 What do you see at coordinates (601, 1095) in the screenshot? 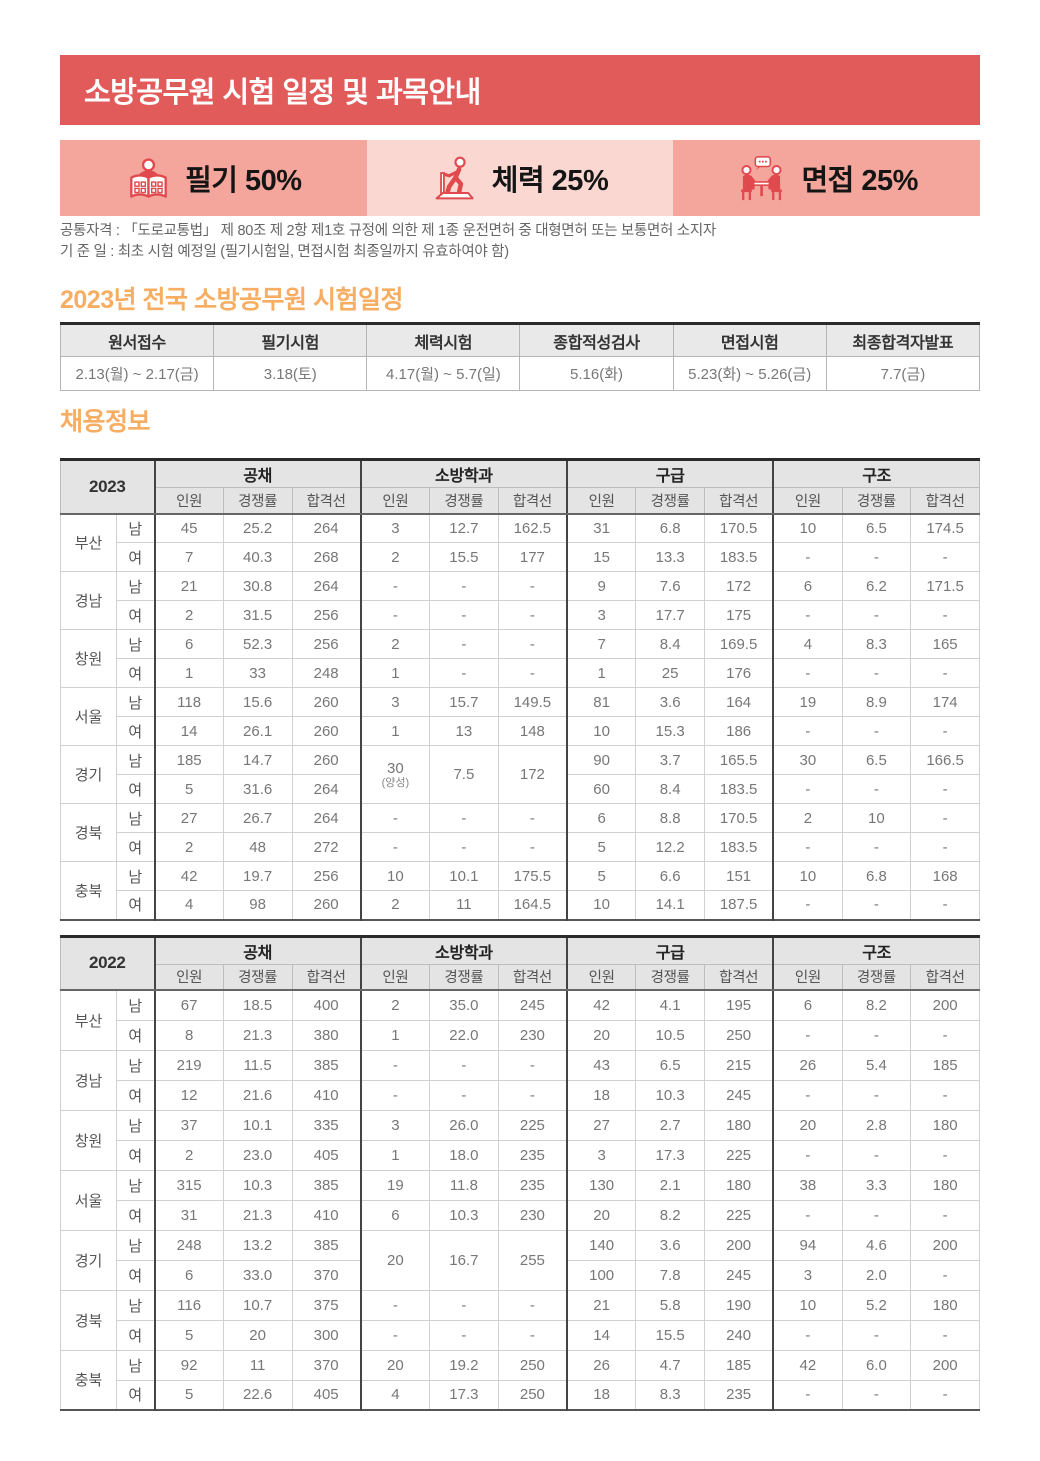
I see `data-cell: 18` at bounding box center [601, 1095].